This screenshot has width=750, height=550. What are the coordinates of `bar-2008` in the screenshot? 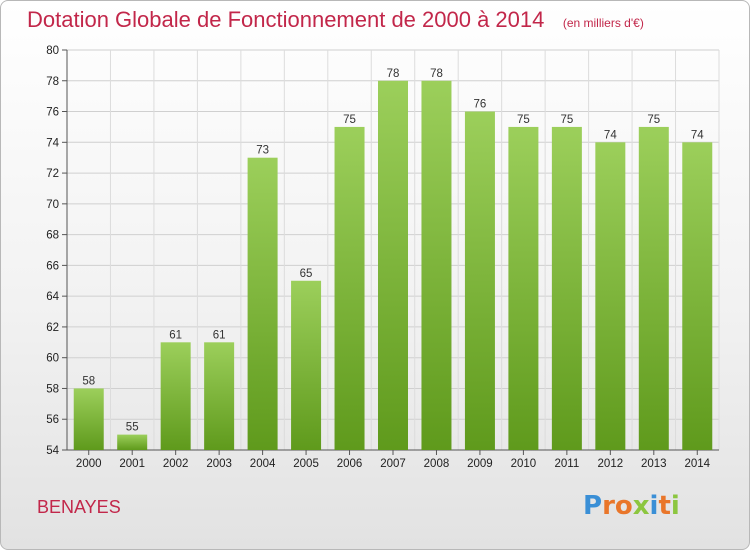 It's located at (436, 265).